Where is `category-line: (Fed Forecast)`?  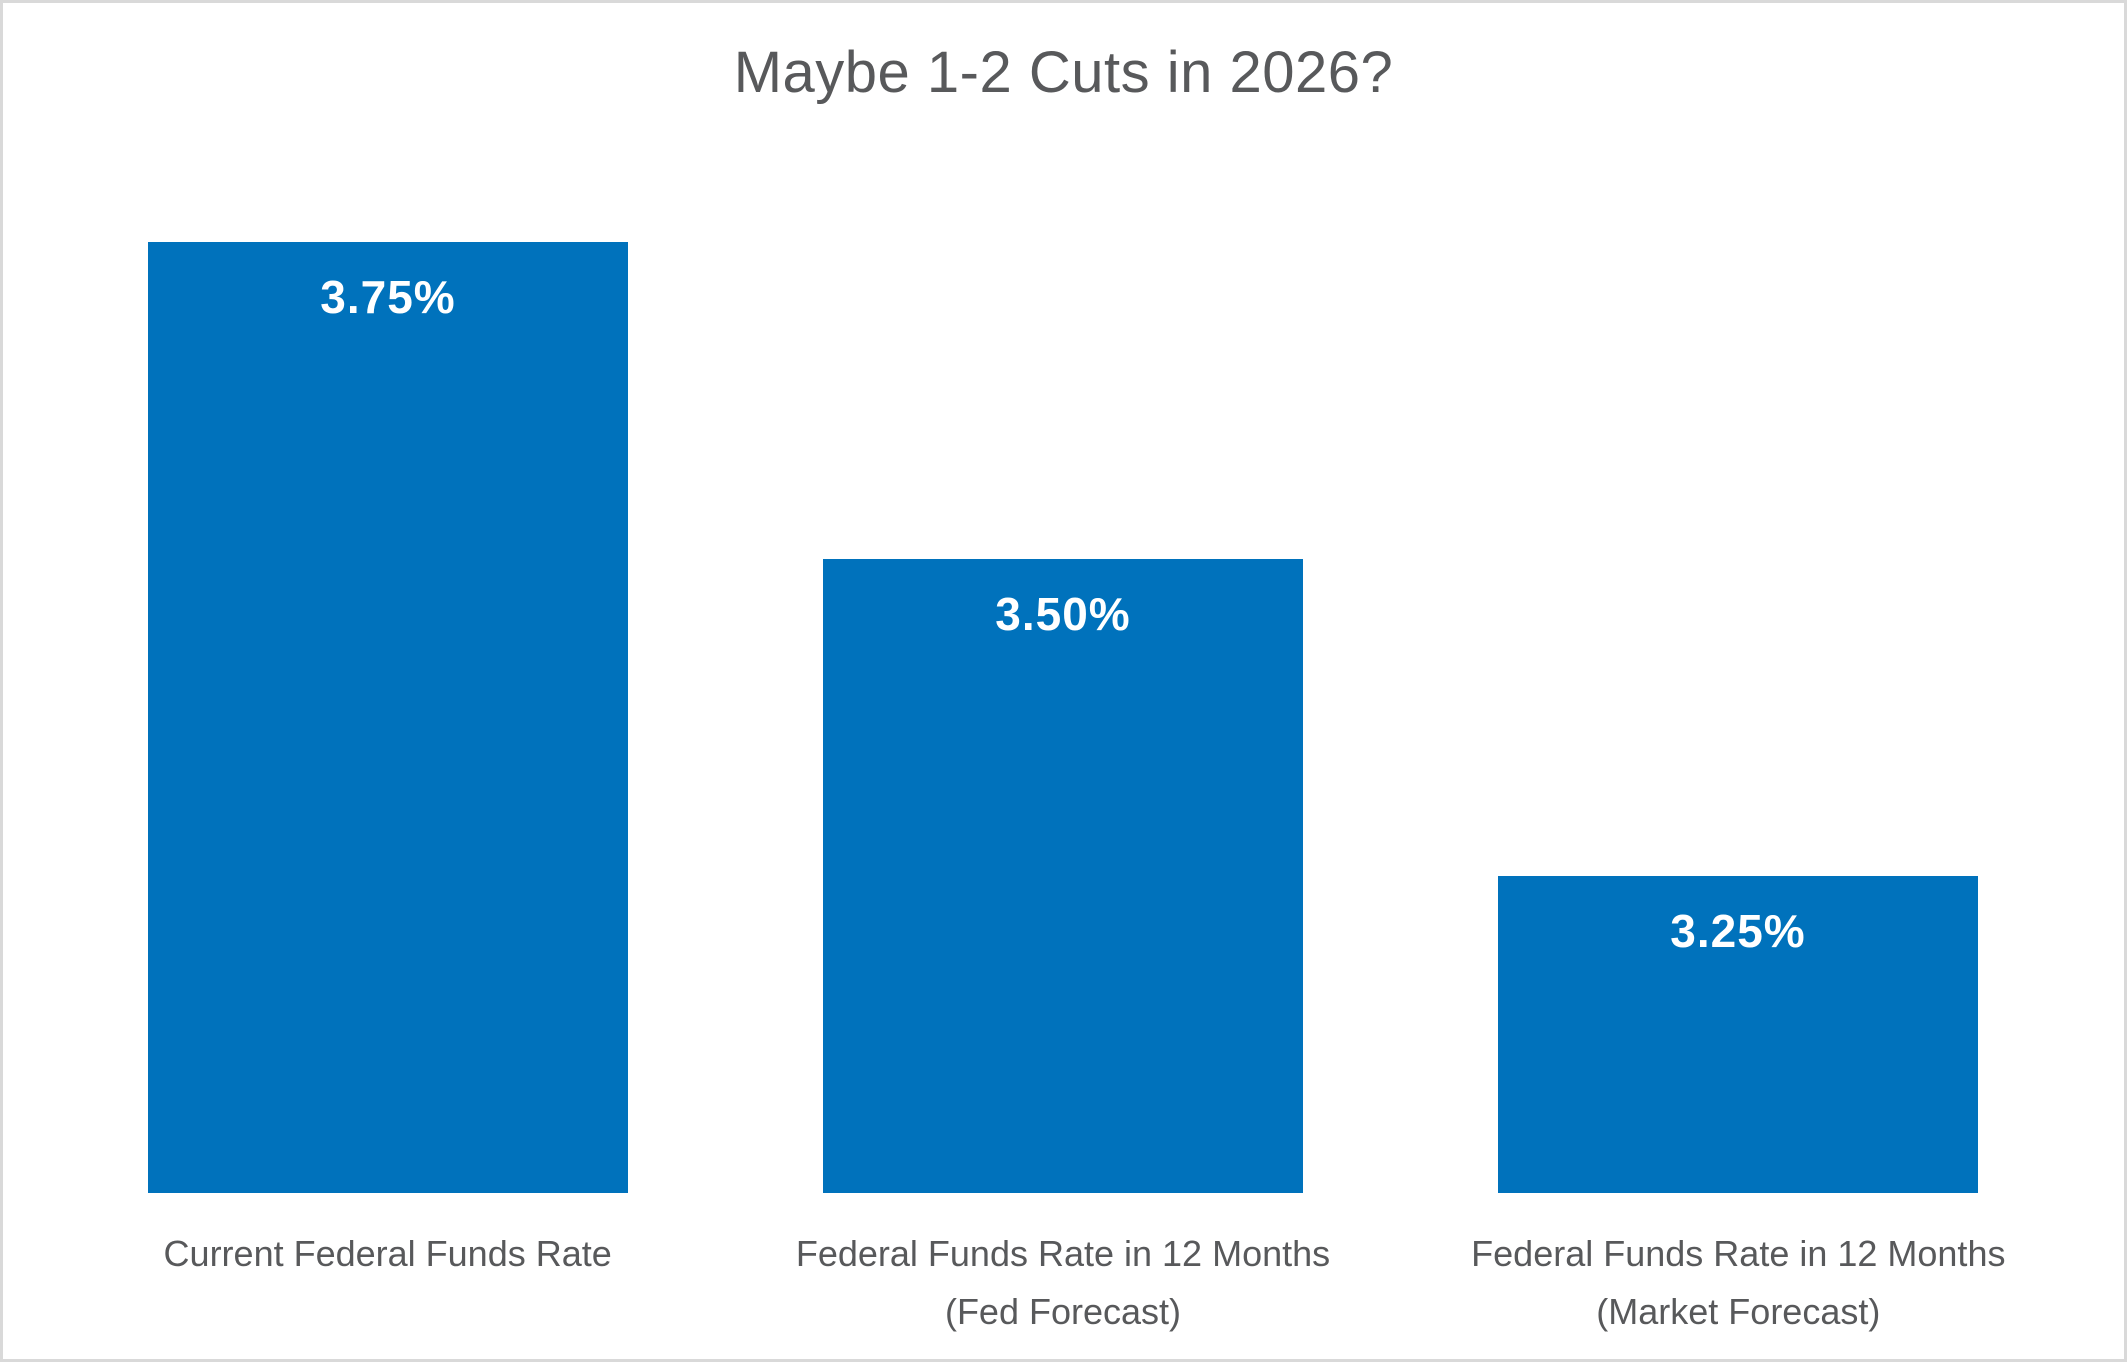 category-line: (Fed Forecast) is located at coordinates (1063, 1311).